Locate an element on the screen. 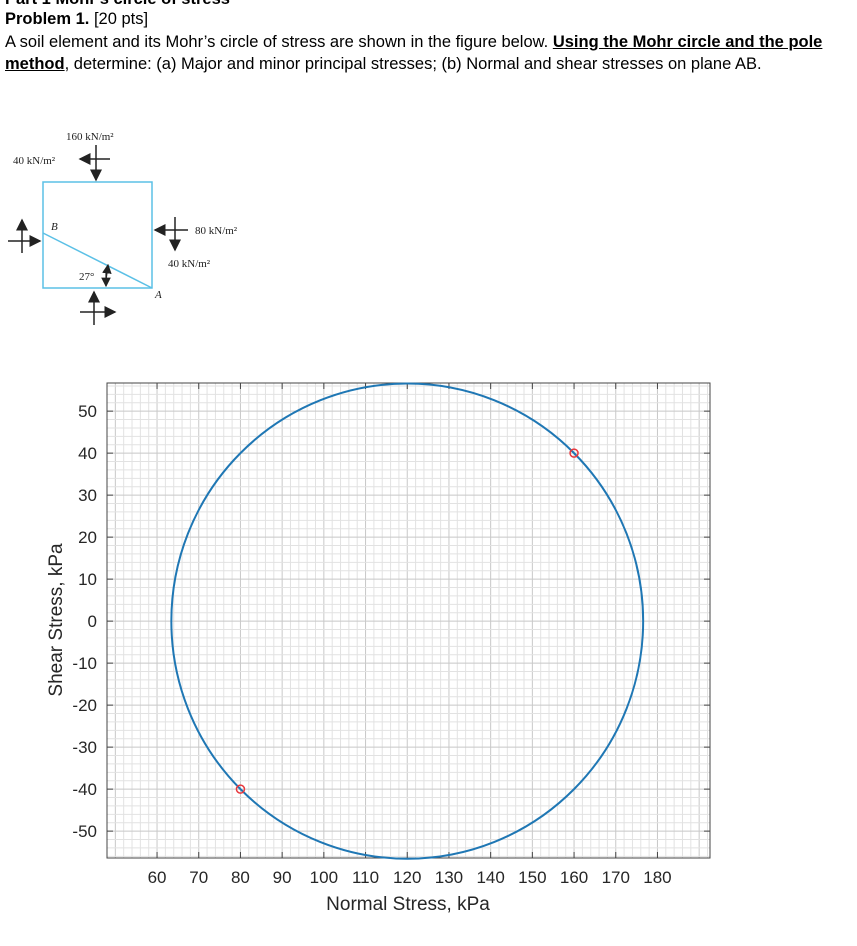  x-tick-label: 130 is located at coordinates (449, 877).